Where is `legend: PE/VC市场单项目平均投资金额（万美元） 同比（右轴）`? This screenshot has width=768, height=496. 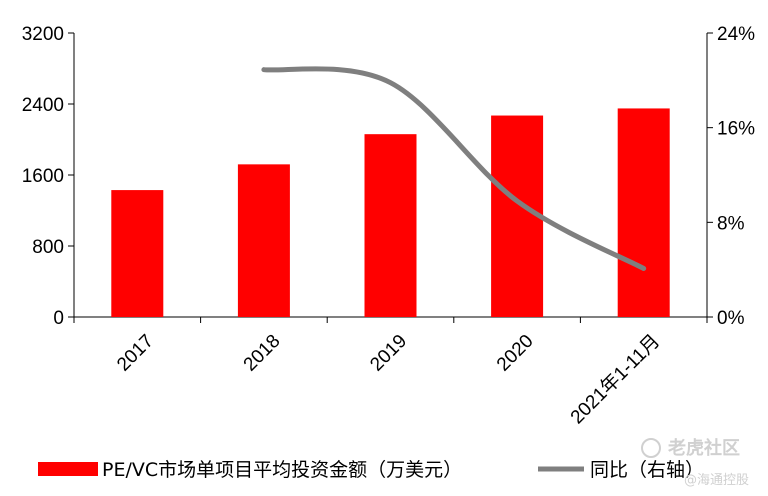
legend: PE/VC市场单项目平均投资金额（万美元） 同比（右轴） is located at coordinates (371, 470).